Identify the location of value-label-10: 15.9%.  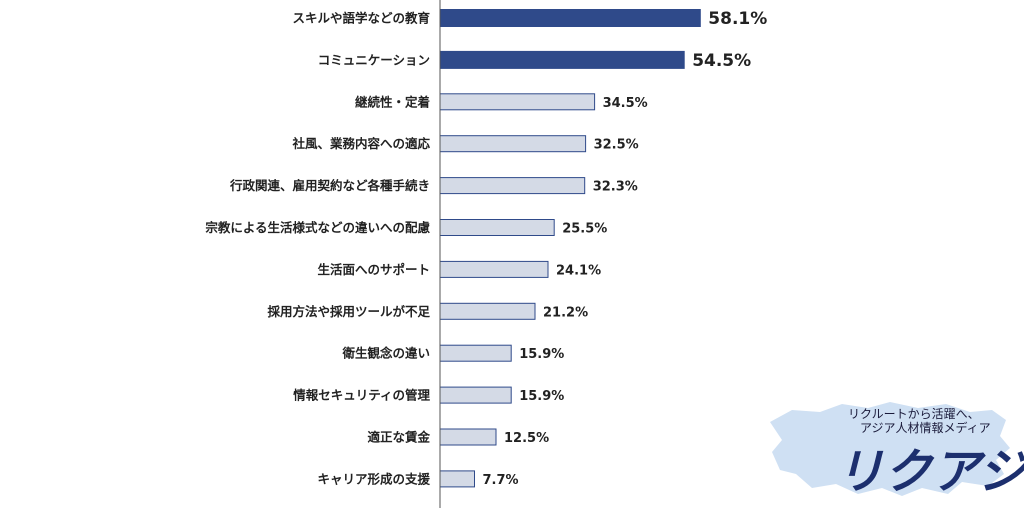
(541, 396).